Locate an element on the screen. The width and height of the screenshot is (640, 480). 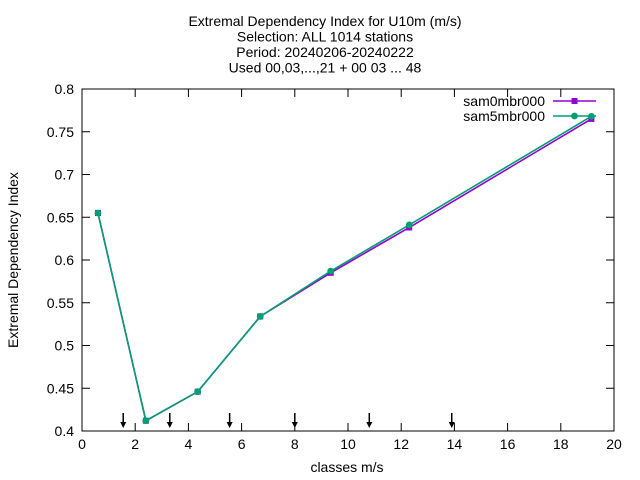
x-axis-label: classes m/s is located at coordinates (346, 467).